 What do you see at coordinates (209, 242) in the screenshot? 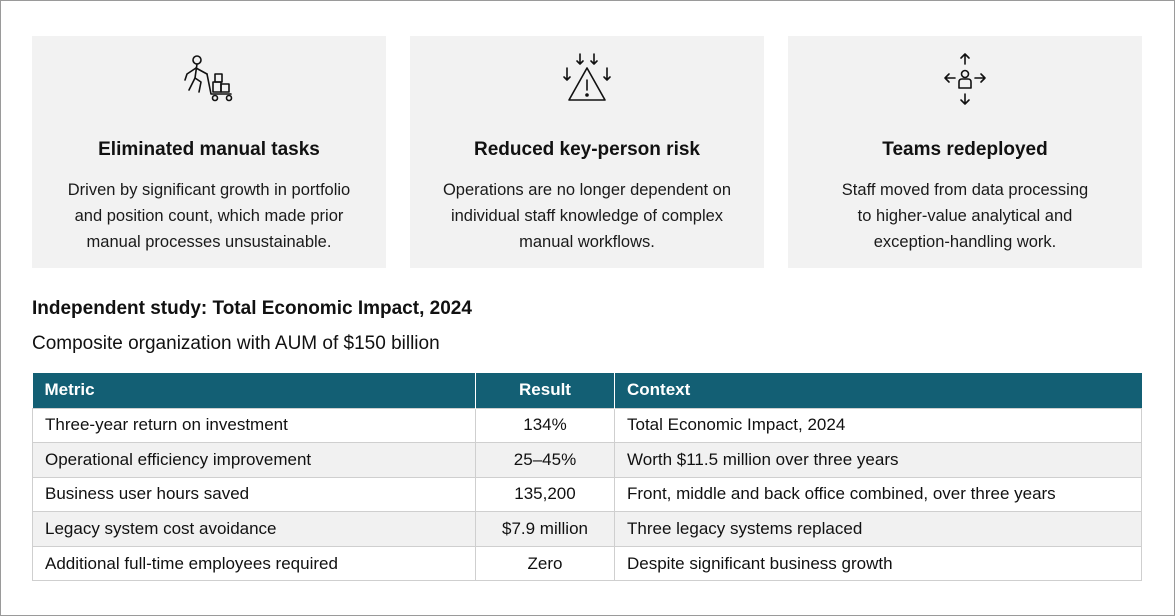
I see `card-description-line: manual processes unsustainable.` at bounding box center [209, 242].